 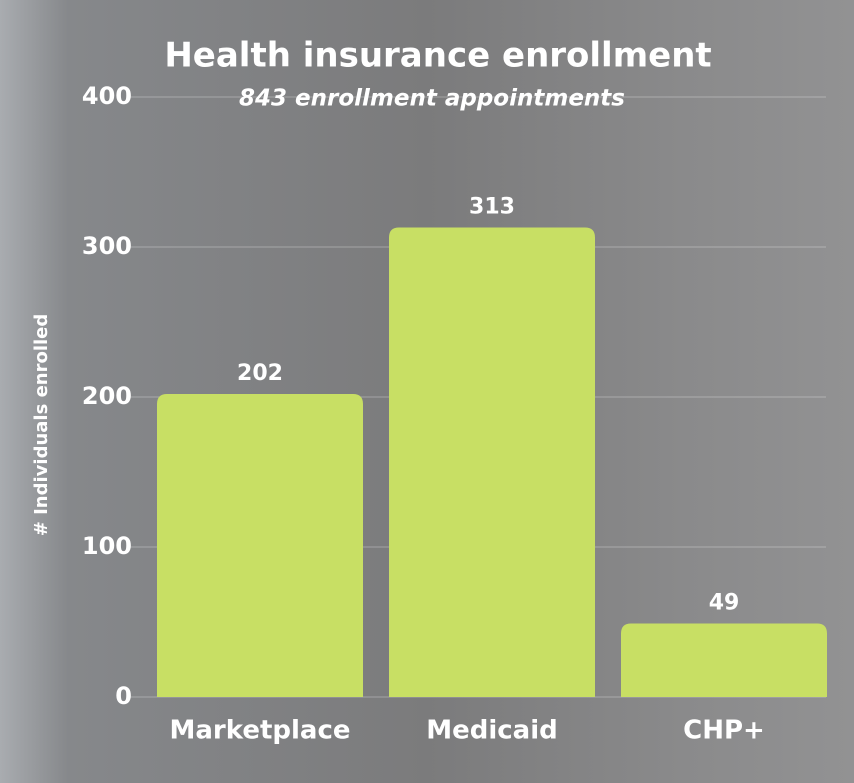 I want to click on y-tick-label: 400, so click(x=107, y=96).